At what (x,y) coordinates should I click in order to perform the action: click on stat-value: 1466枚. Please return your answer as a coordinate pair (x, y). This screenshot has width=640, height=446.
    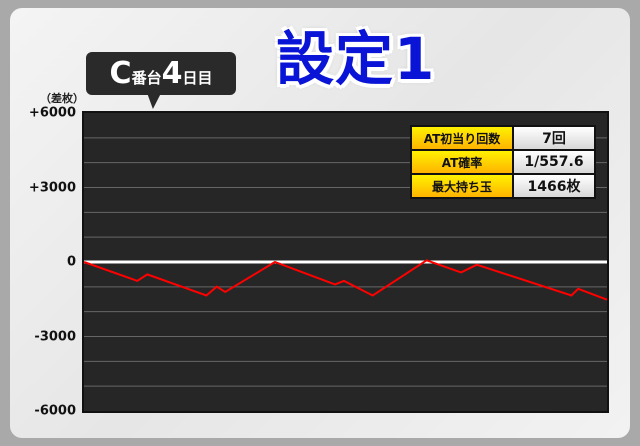
    Looking at the image, I should click on (554, 186).